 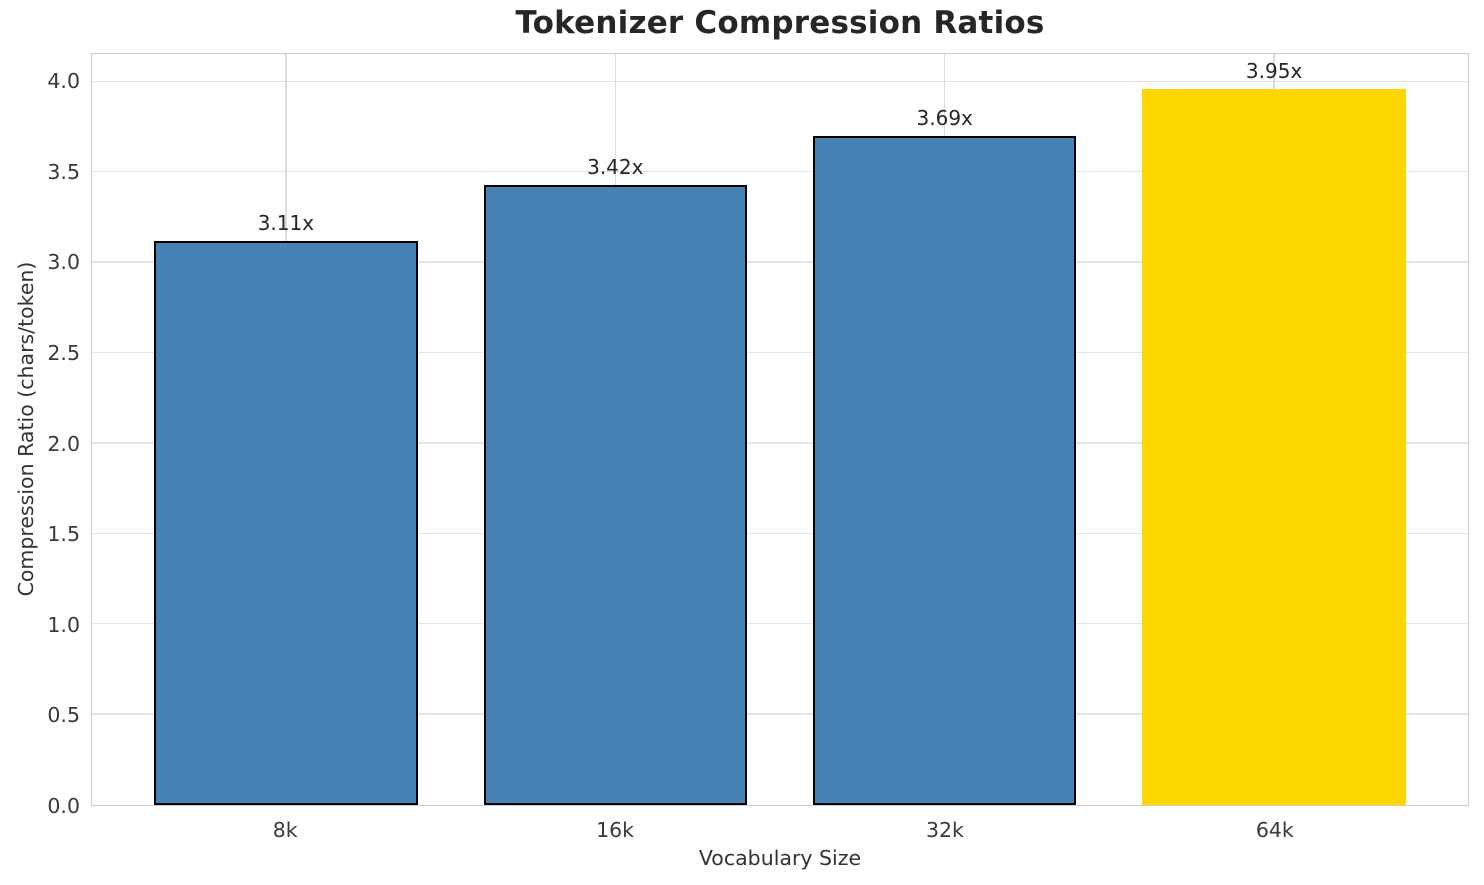 What do you see at coordinates (286, 523) in the screenshot?
I see `bar-8k` at bounding box center [286, 523].